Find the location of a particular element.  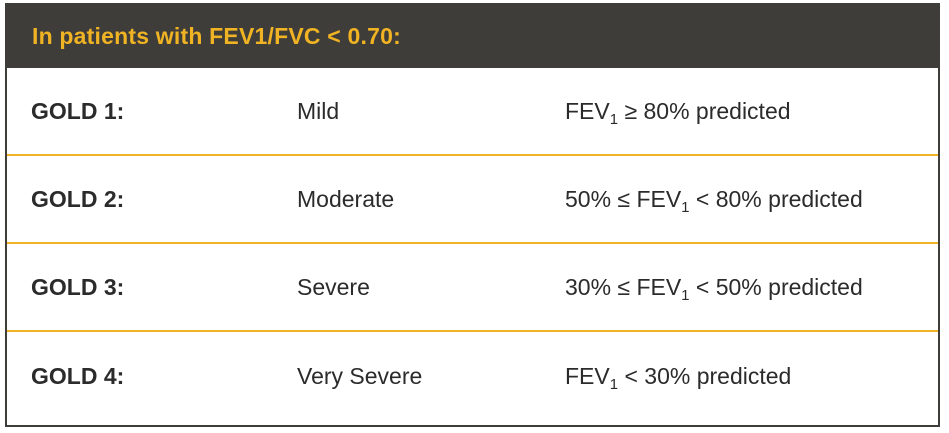

criteria-text: FEV1 ≥ 80% predicted is located at coordinates (678, 112).